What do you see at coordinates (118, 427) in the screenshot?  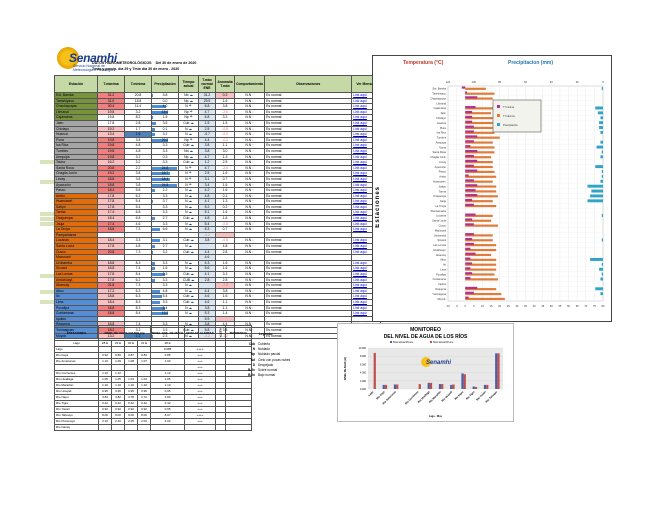 I see `river-level` at bounding box center [118, 427].